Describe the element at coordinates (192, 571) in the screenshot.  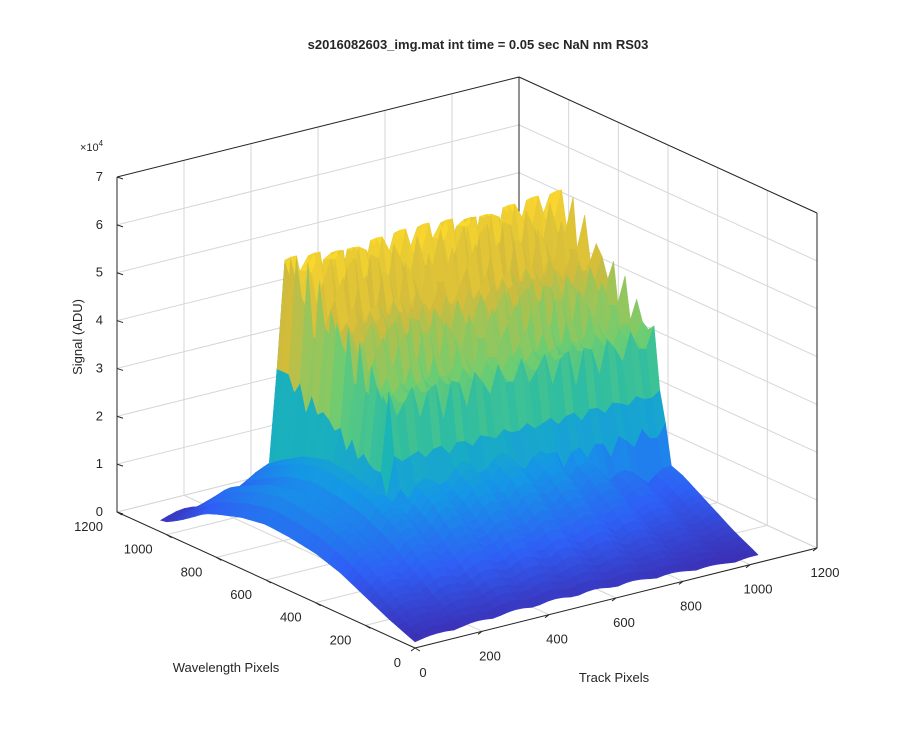
I see `y-tick-label: 800` at that location.